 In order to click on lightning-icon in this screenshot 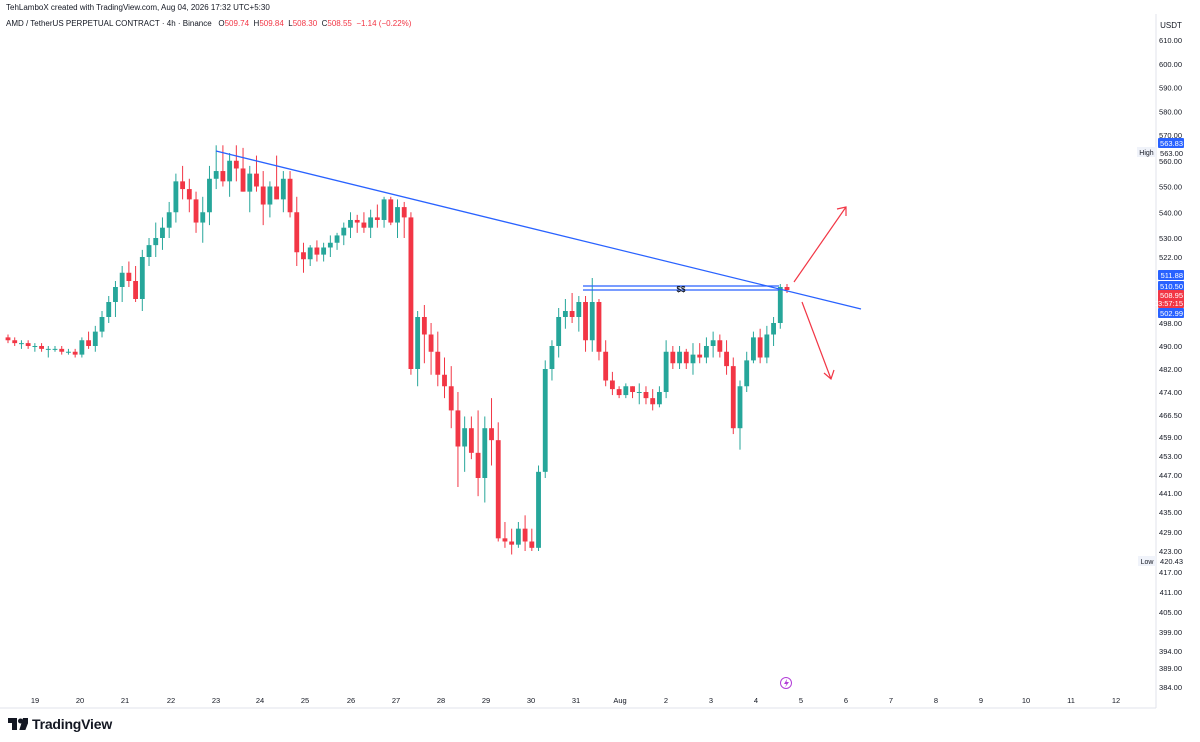, I will do `click(786, 683)`.